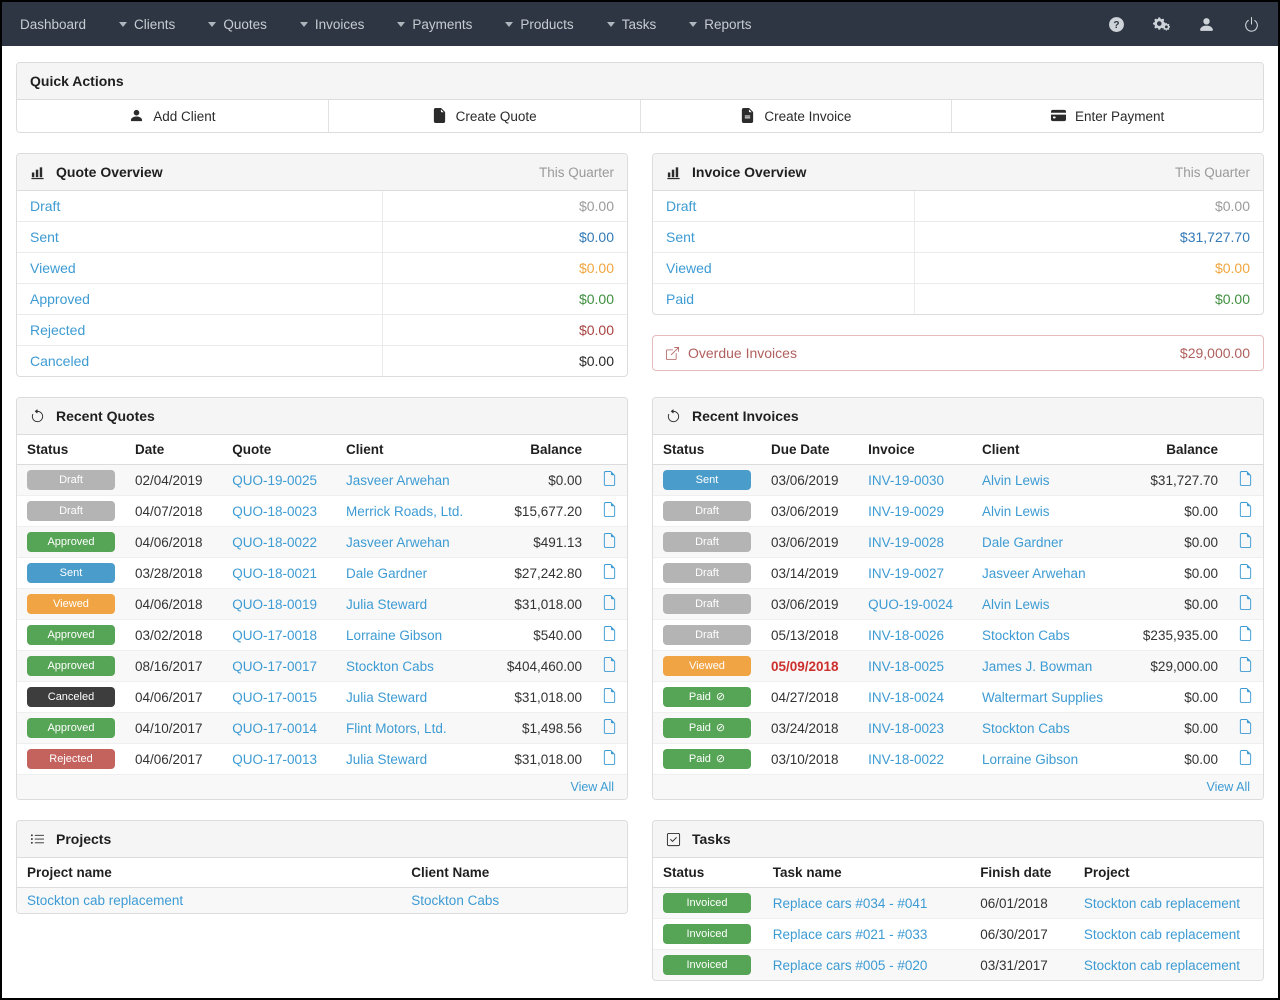 The width and height of the screenshot is (1280, 1000). Describe the element at coordinates (1107, 116) in the screenshot. I see `enter-payment-button: Enter Payment` at that location.